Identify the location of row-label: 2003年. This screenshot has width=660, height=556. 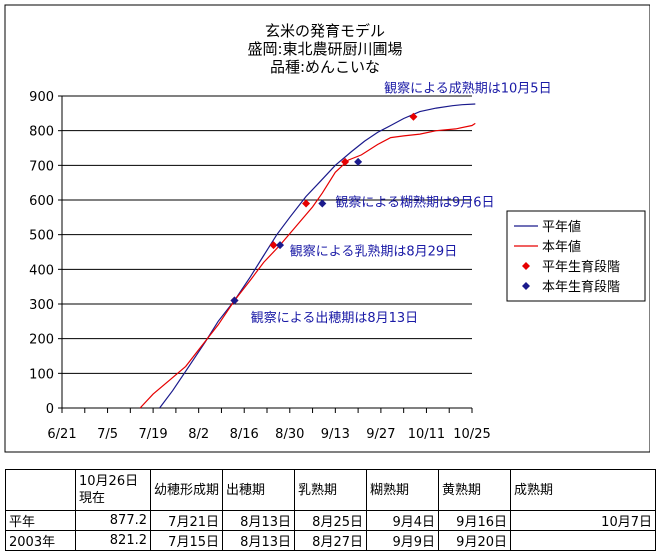
(40, 540).